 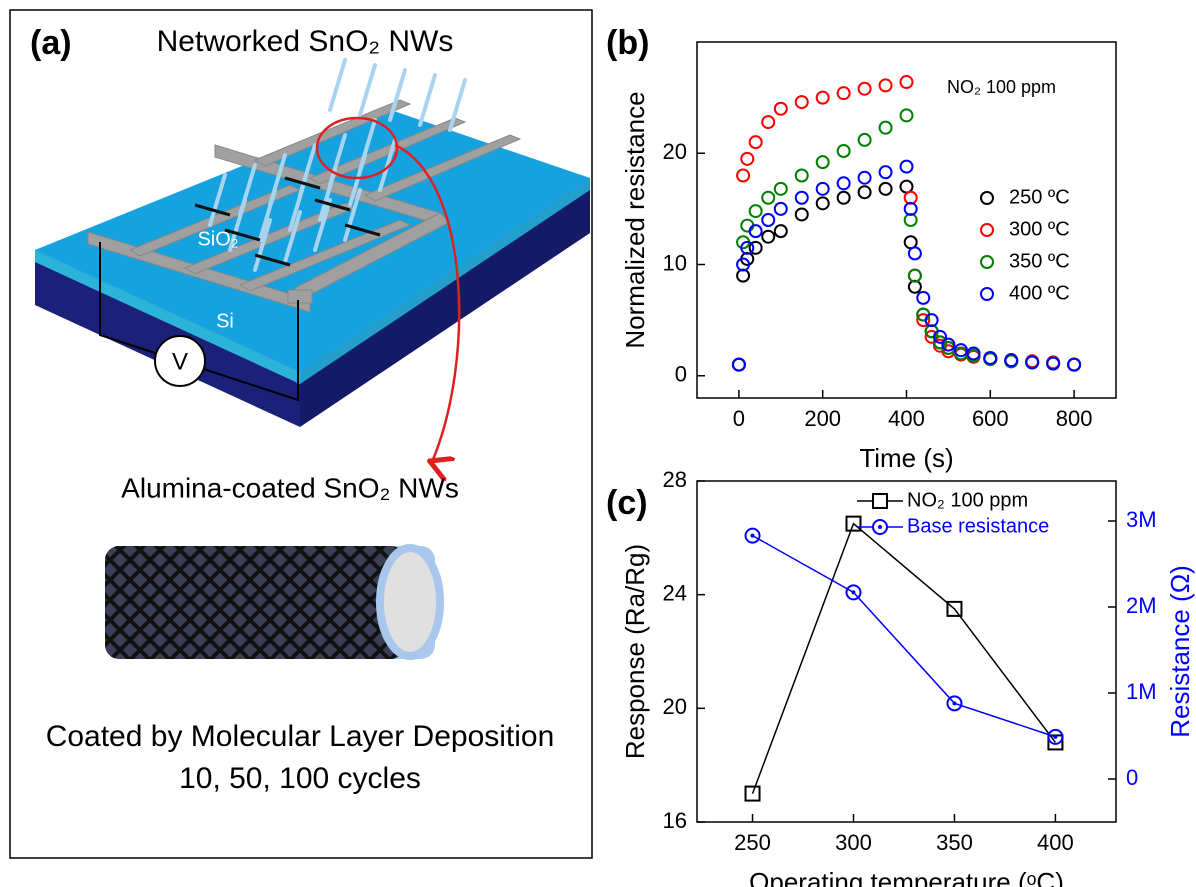 I want to click on layer-label: Si, so click(x=225, y=321).